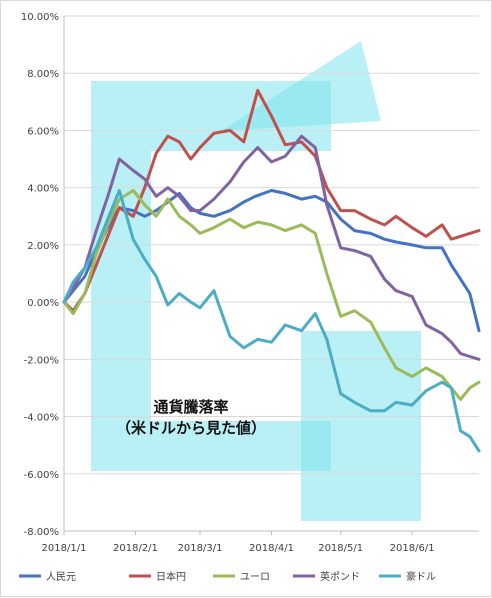  What do you see at coordinates (340, 548) in the screenshot?
I see `x-tick-label: 2018/5/1` at bounding box center [340, 548].